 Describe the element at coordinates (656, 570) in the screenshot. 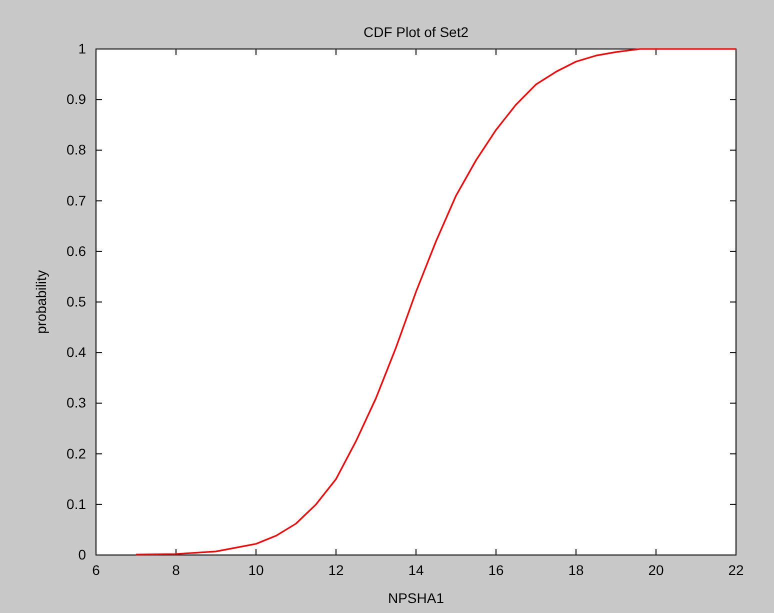

I see `x-tick-label: 20` at that location.